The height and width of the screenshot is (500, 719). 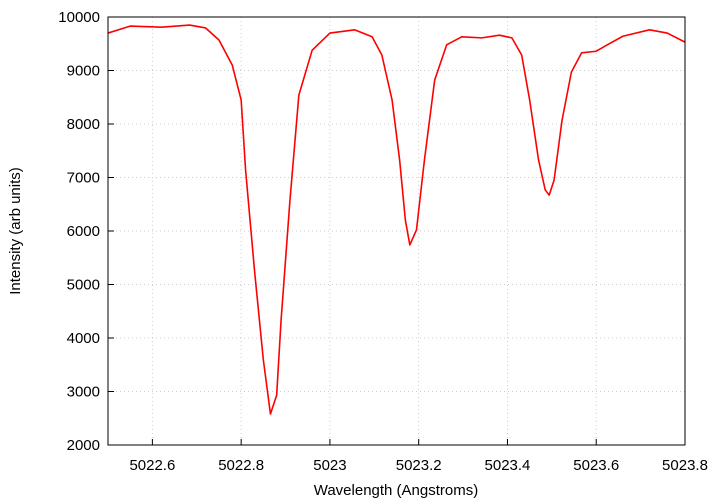 What do you see at coordinates (79, 17) in the screenshot?
I see `y-tick-label: 10000` at bounding box center [79, 17].